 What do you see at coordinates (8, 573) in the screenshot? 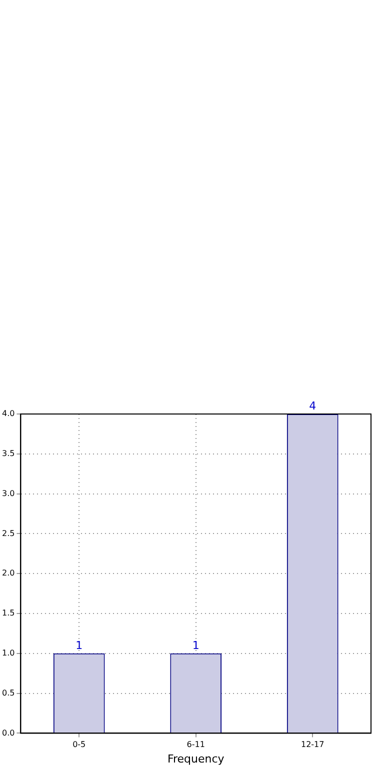
I see `y-tick-label: 2.0` at bounding box center [8, 573].